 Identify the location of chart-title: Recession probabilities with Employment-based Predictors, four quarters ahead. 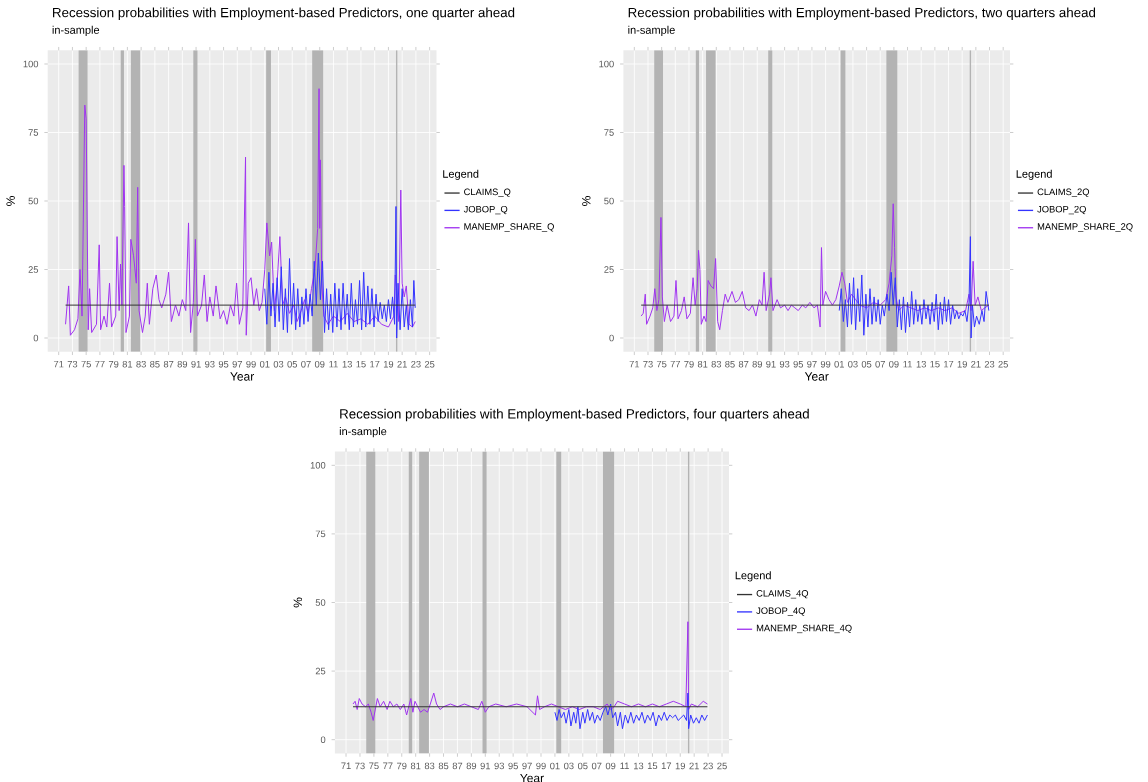
(574, 415).